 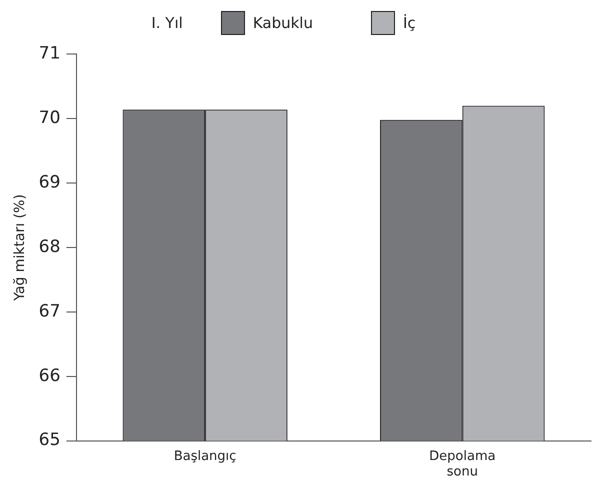 I want to click on y-tick-label: 70, so click(x=49, y=118).